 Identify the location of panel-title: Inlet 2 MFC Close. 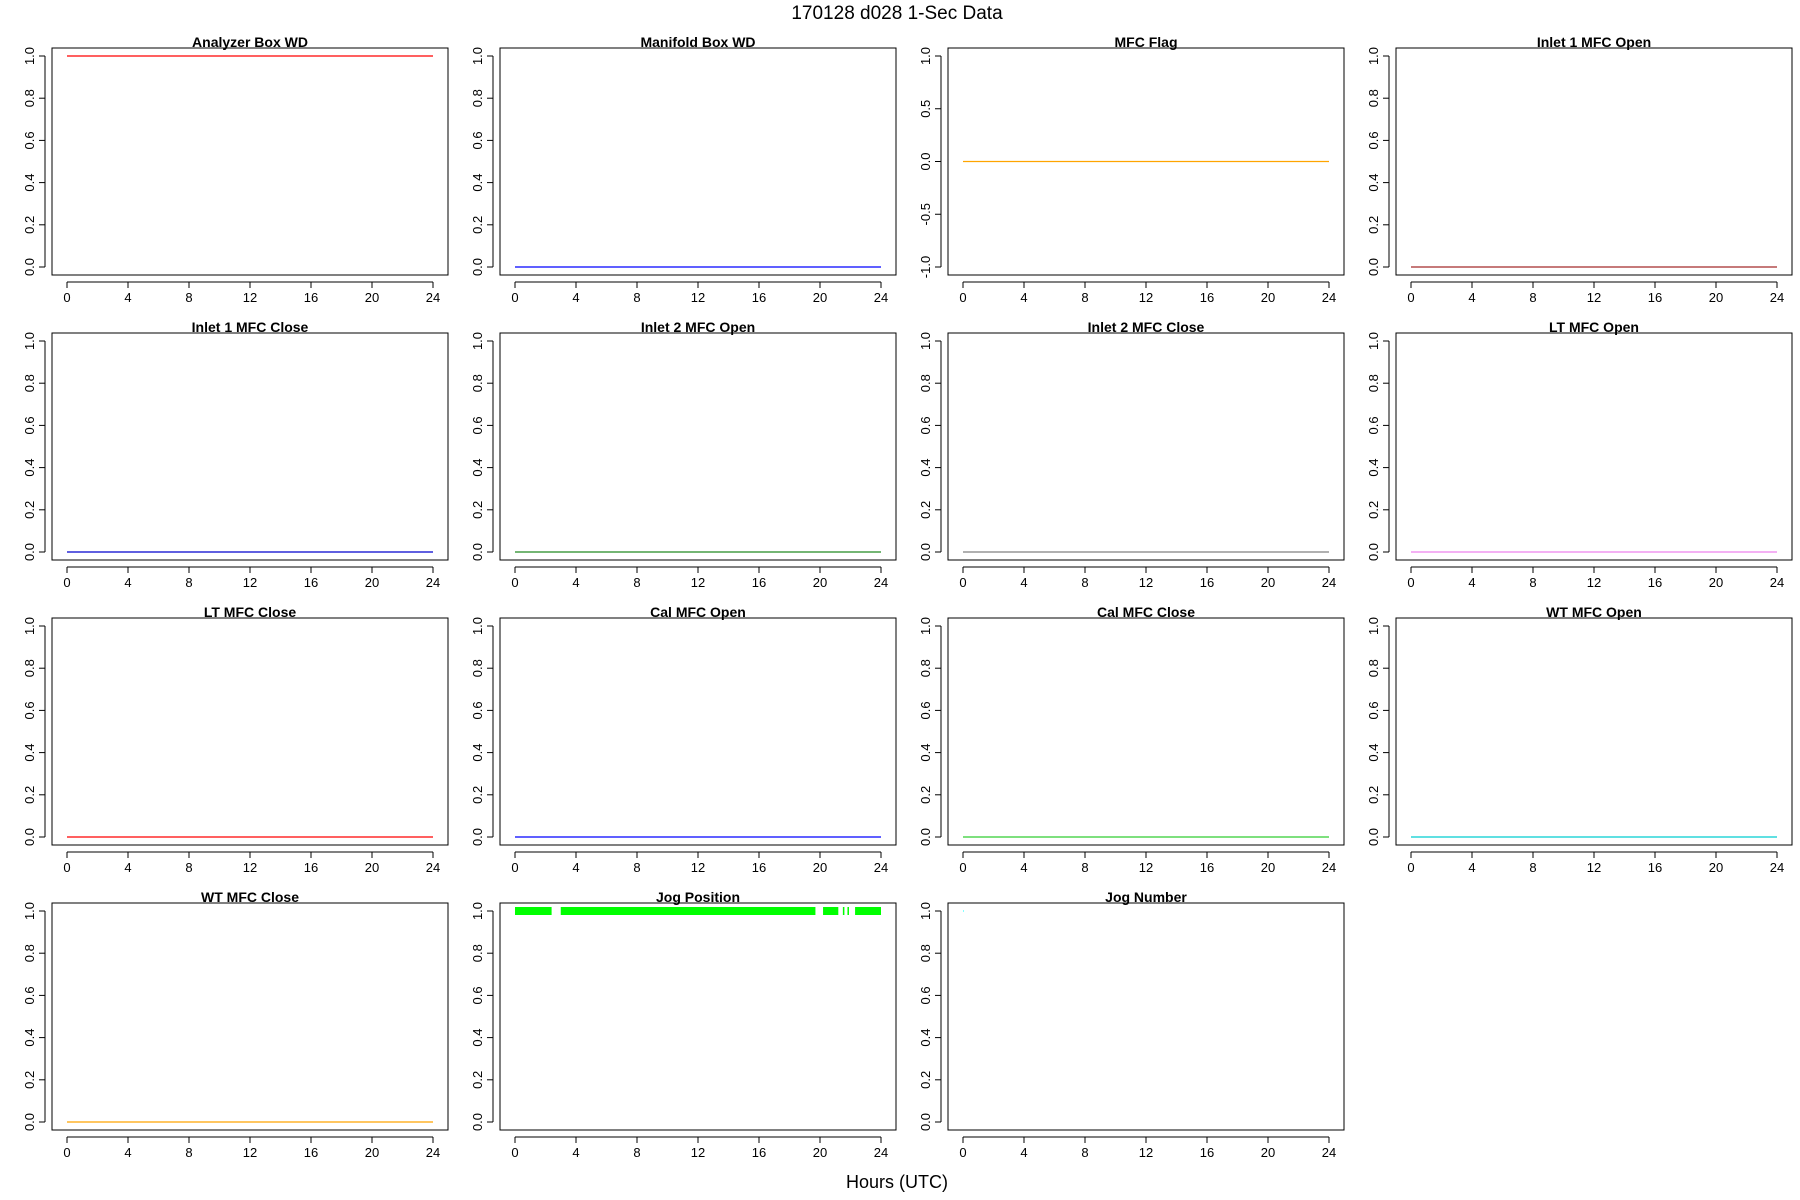
(1146, 327).